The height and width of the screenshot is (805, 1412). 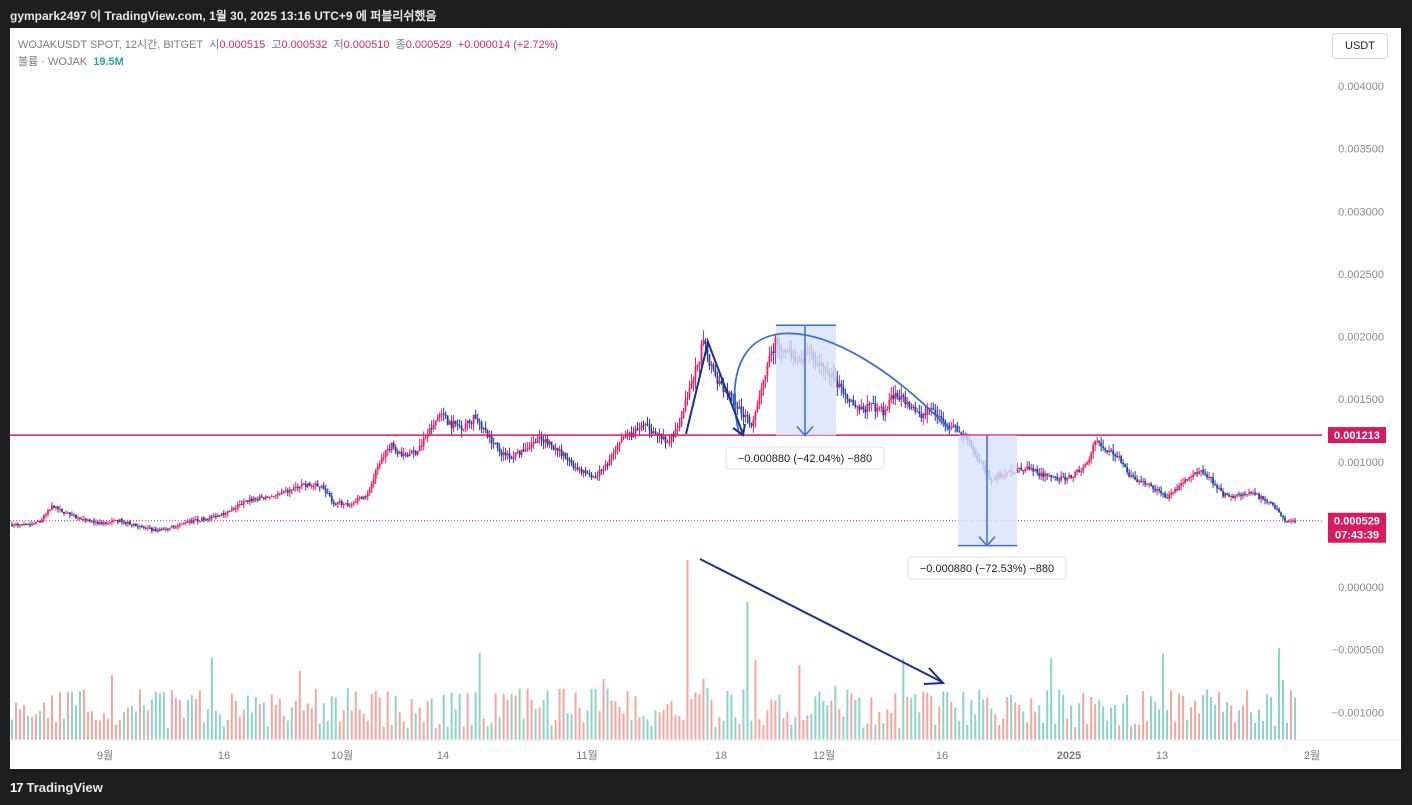 I want to click on currency-unit-button: USDT, so click(x=1360, y=46).